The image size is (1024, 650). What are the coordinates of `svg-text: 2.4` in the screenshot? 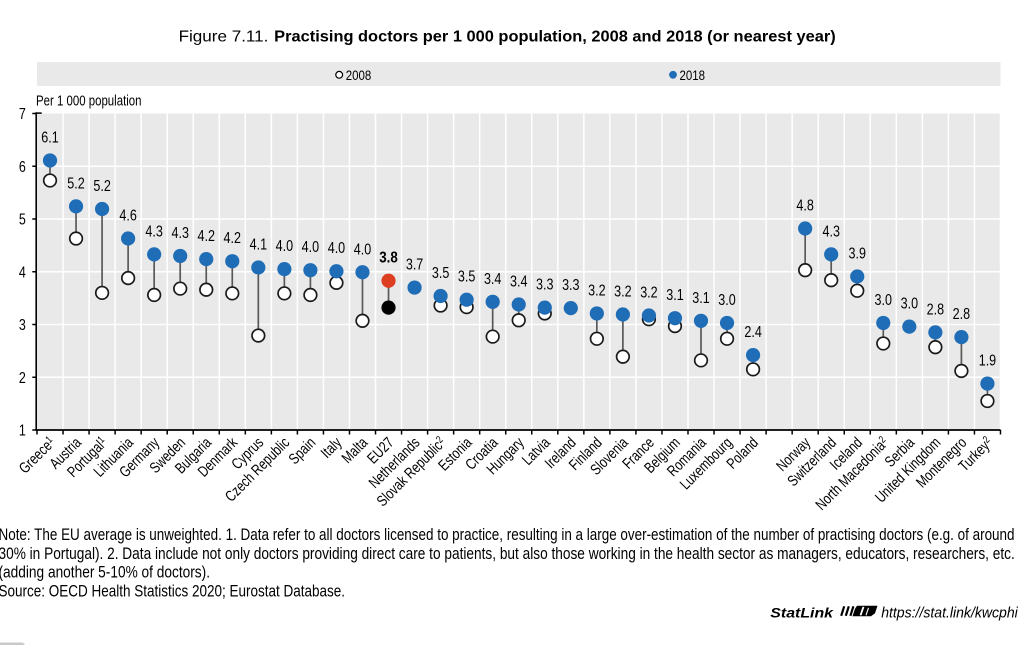 It's located at (753, 331).